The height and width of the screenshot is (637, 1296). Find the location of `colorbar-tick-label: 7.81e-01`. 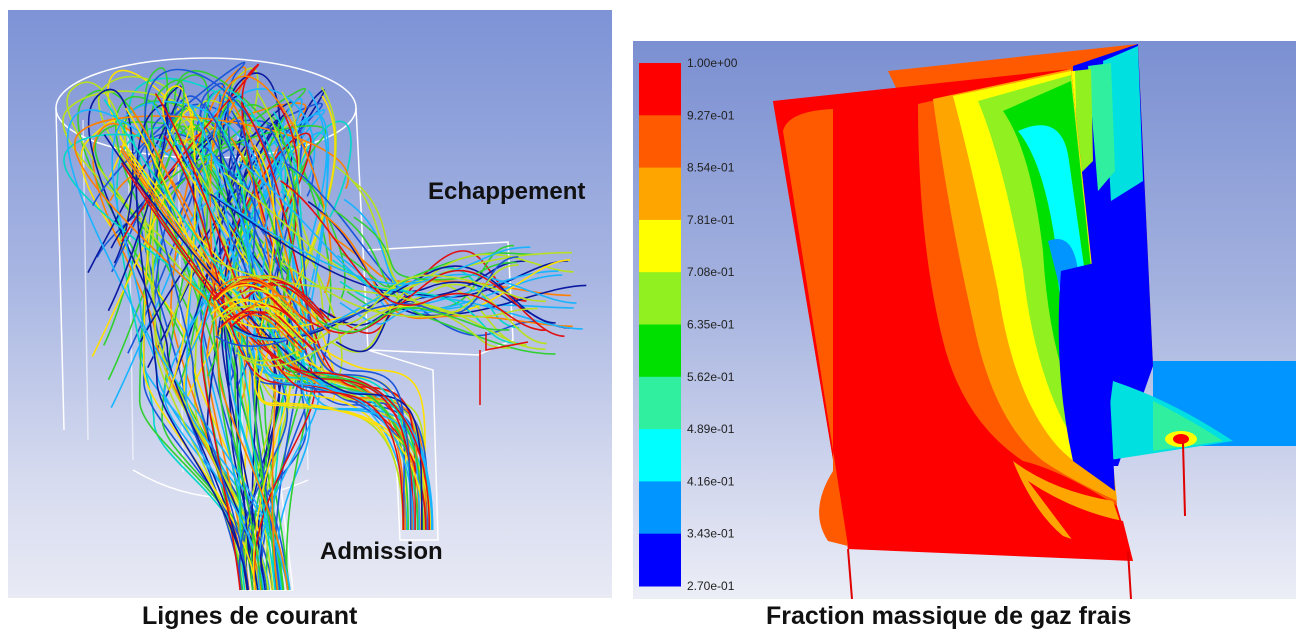

colorbar-tick-label: 7.81e-01 is located at coordinates (711, 220).